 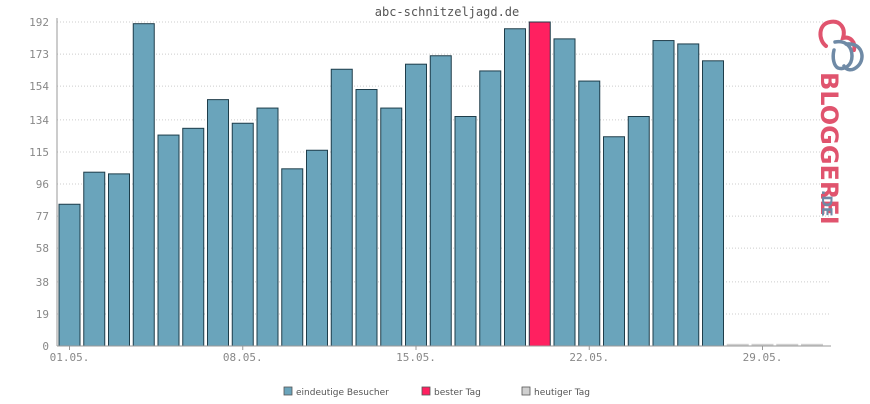 I want to click on bar-best-day, so click(x=539, y=184).